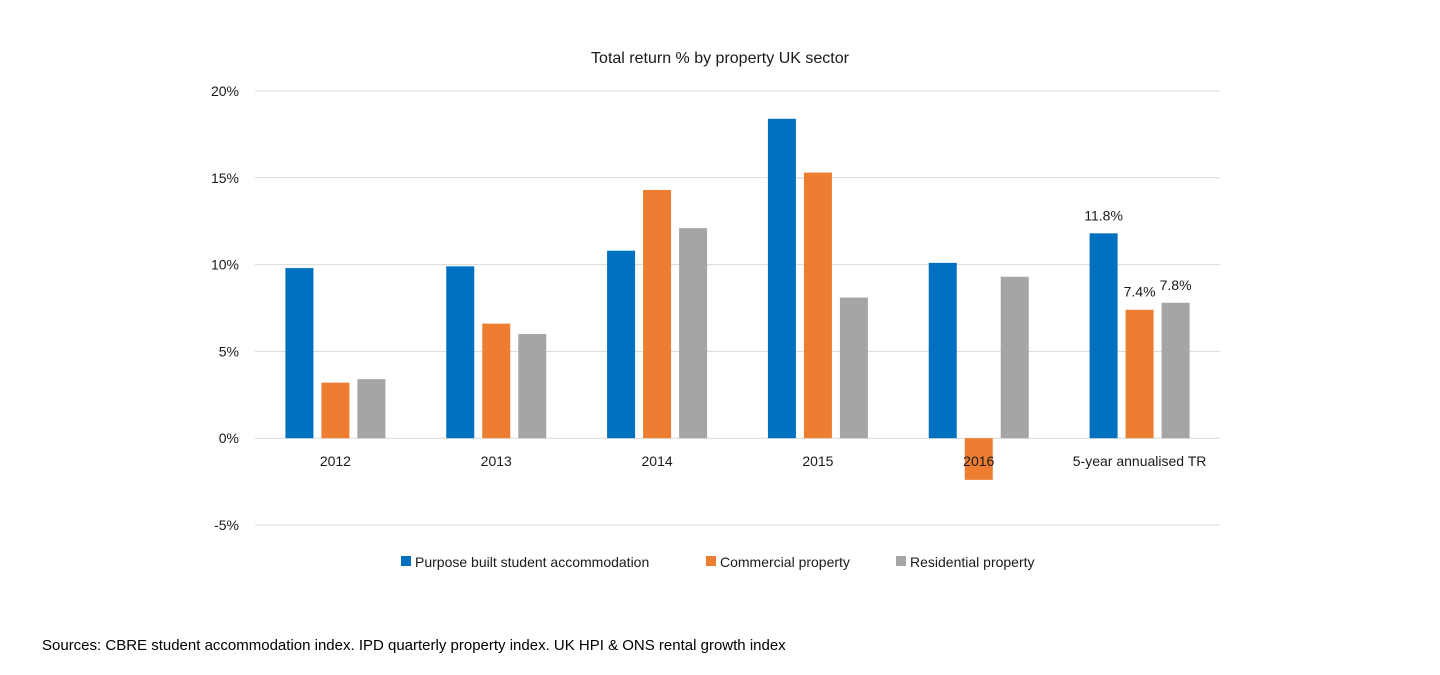  Describe the element at coordinates (720, 58) in the screenshot. I see `chart-title: Total return % by property UK sector` at that location.